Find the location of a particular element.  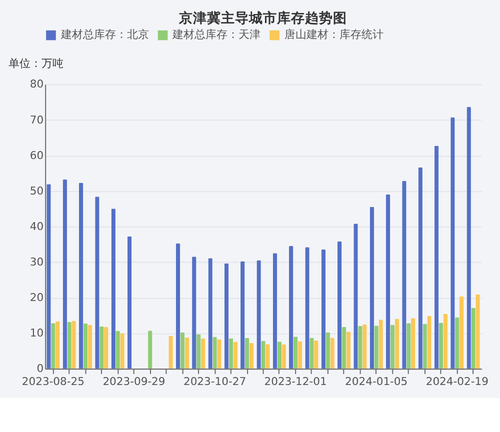

x-tick-label: 2023-08-25 is located at coordinates (53, 381).